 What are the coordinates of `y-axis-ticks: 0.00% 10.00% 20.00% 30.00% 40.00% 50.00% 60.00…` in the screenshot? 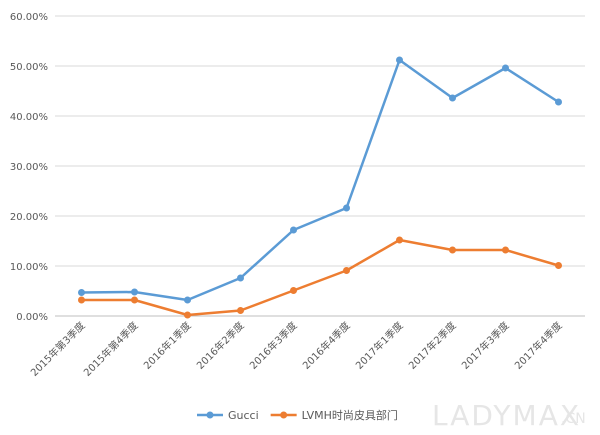 It's located at (29, 167).